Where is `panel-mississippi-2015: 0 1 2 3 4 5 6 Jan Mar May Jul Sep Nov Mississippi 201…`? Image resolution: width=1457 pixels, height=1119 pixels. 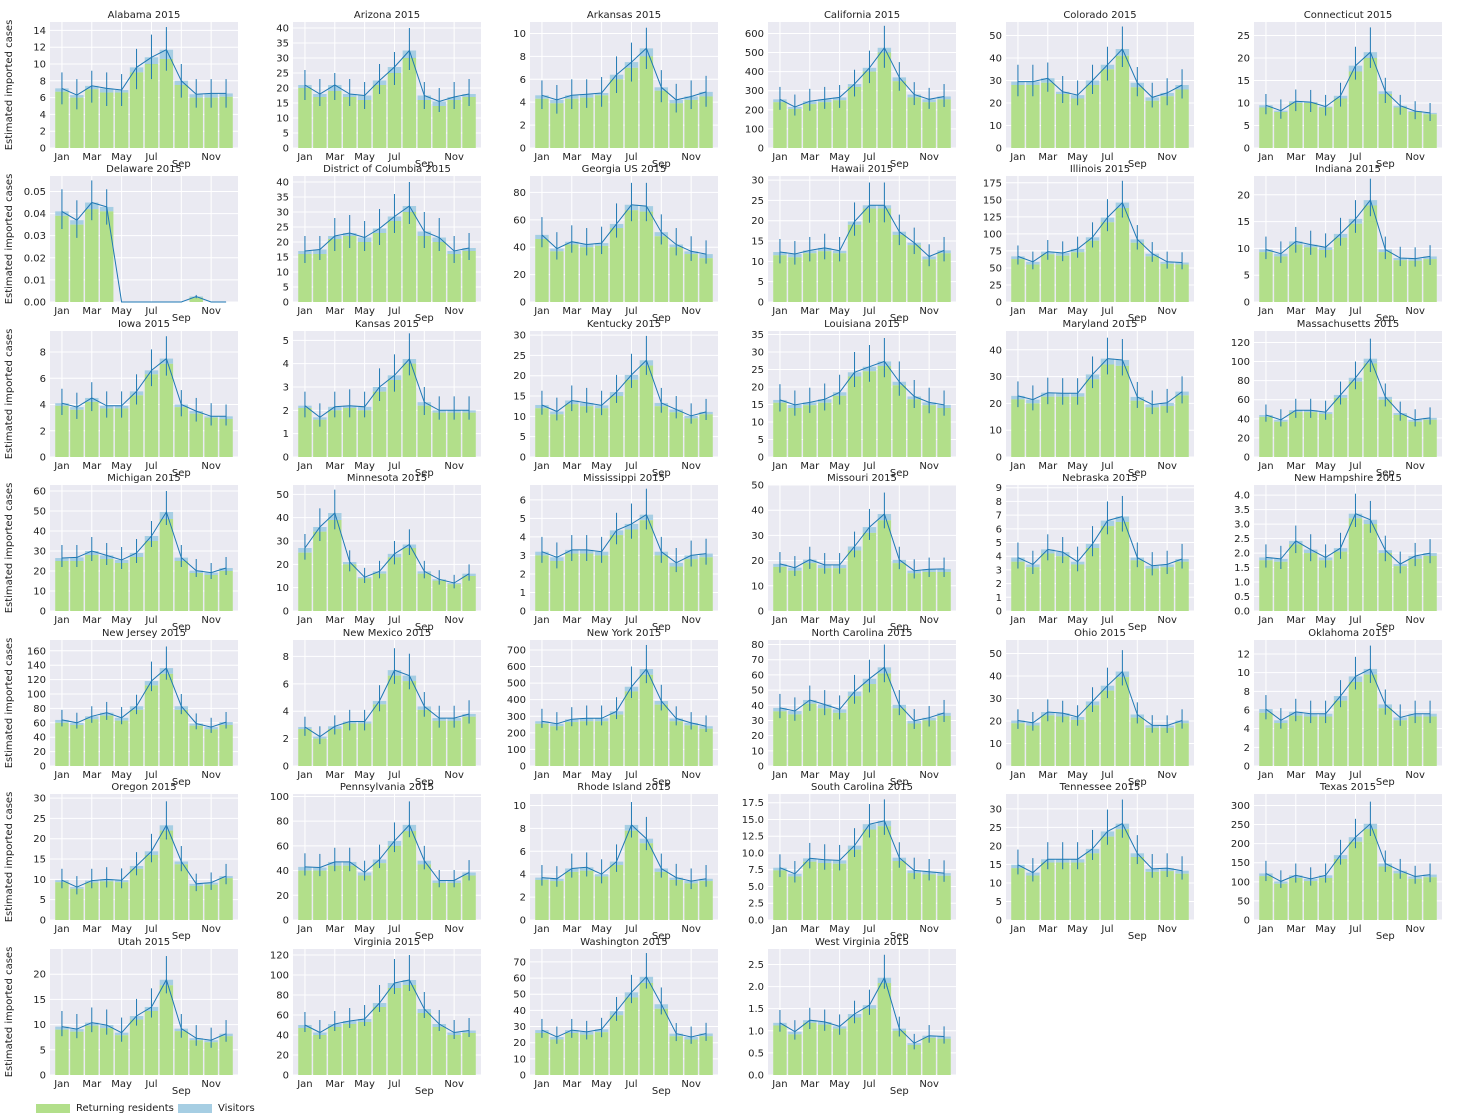
panel-mississippi-2015: 0 1 2 3 4 5 6 Jan Mar May Jul Sep Nov Mississippi 201… is located at coordinates (619, 553).